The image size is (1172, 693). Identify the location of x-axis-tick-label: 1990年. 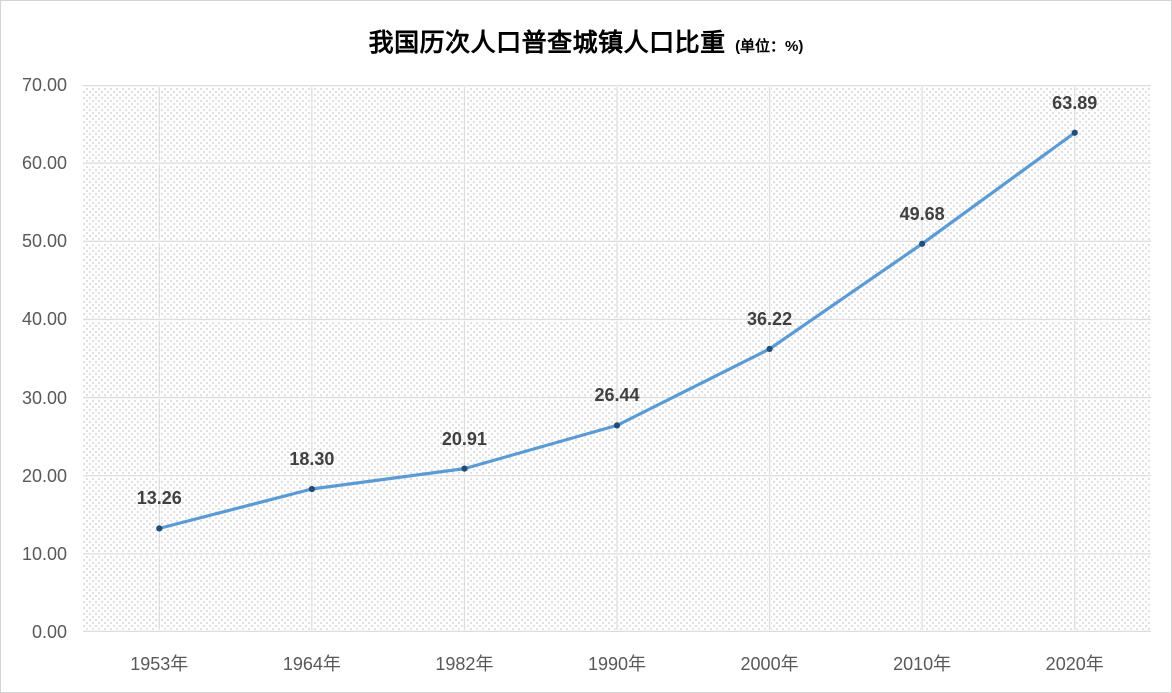
(617, 664).